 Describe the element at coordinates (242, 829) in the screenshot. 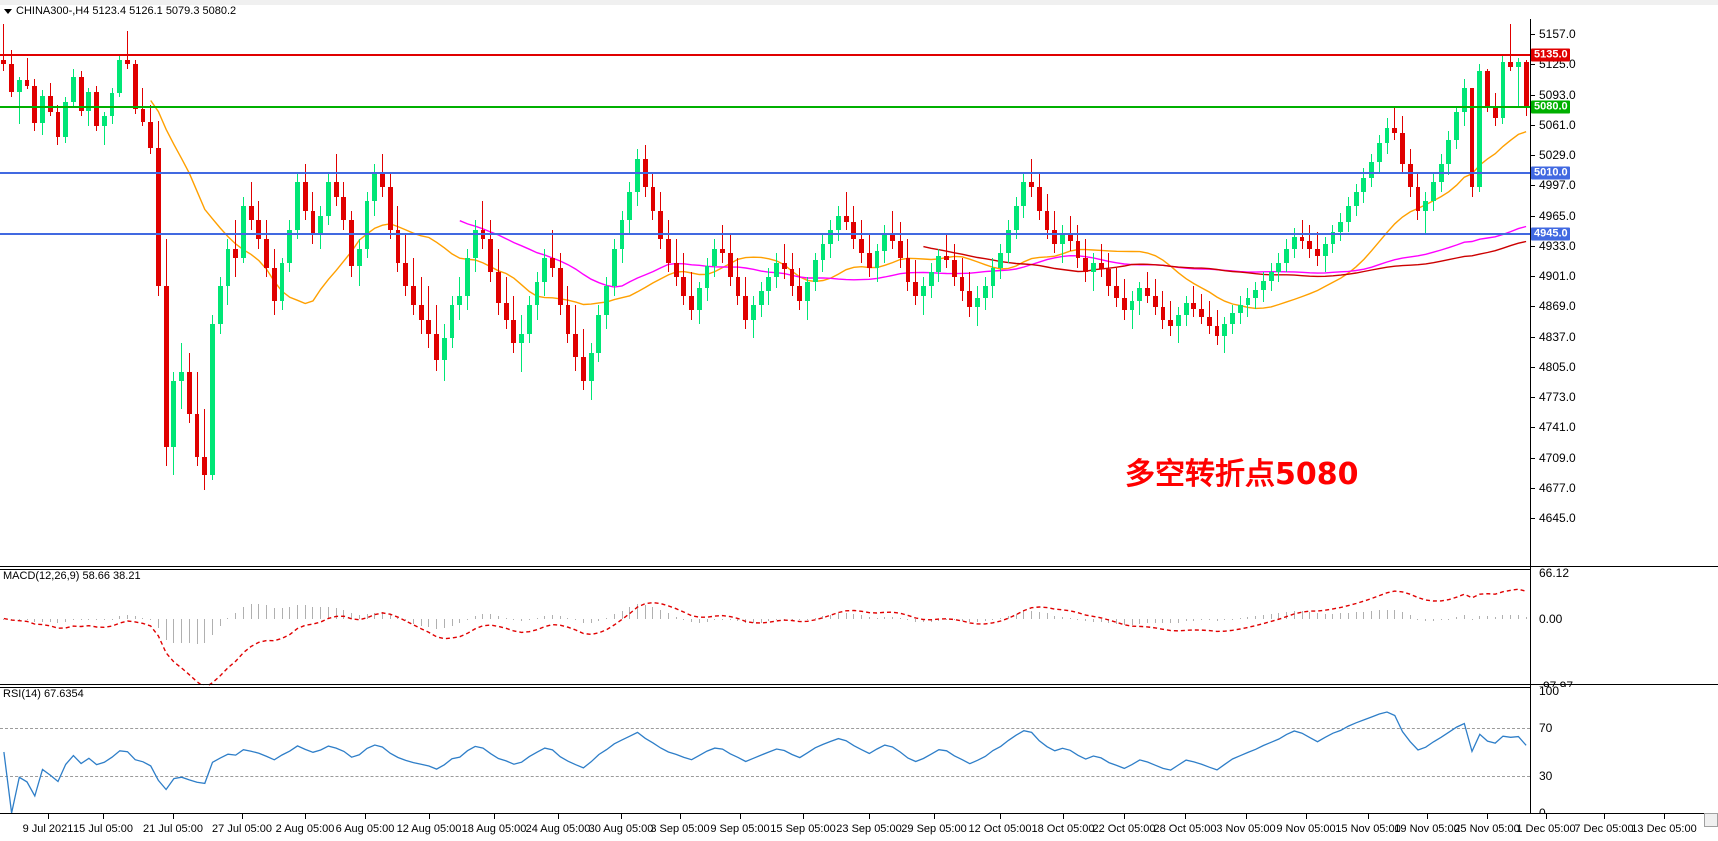

I see `time-axis-label: 27 Jul 05:00` at that location.